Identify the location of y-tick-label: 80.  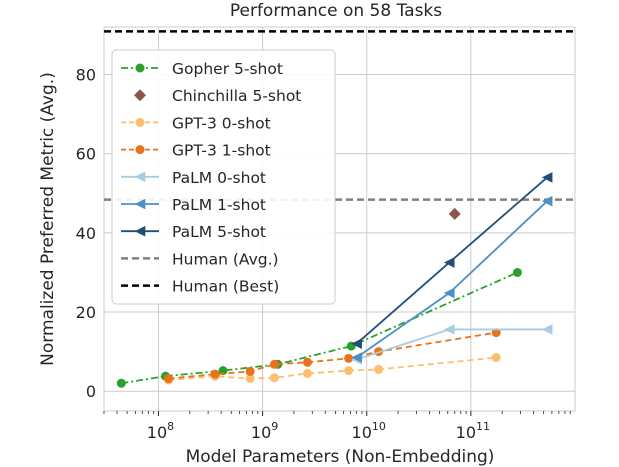
(86, 75).